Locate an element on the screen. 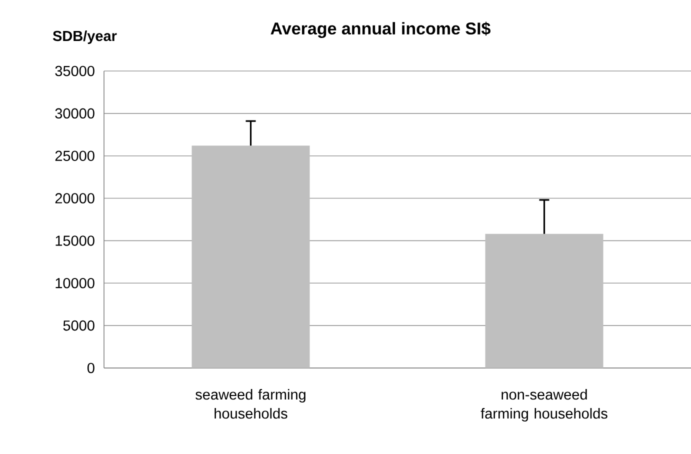 The width and height of the screenshot is (691, 454). y-tick-label: 0 is located at coordinates (90, 368).